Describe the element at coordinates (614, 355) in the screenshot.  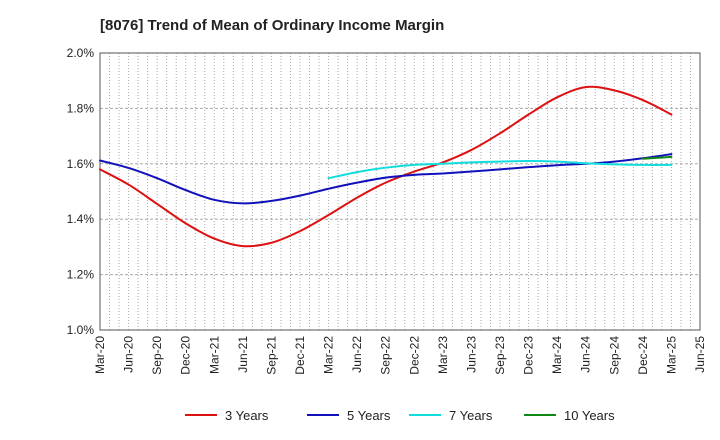
I see `x-tick-label: Sep-24` at that location.